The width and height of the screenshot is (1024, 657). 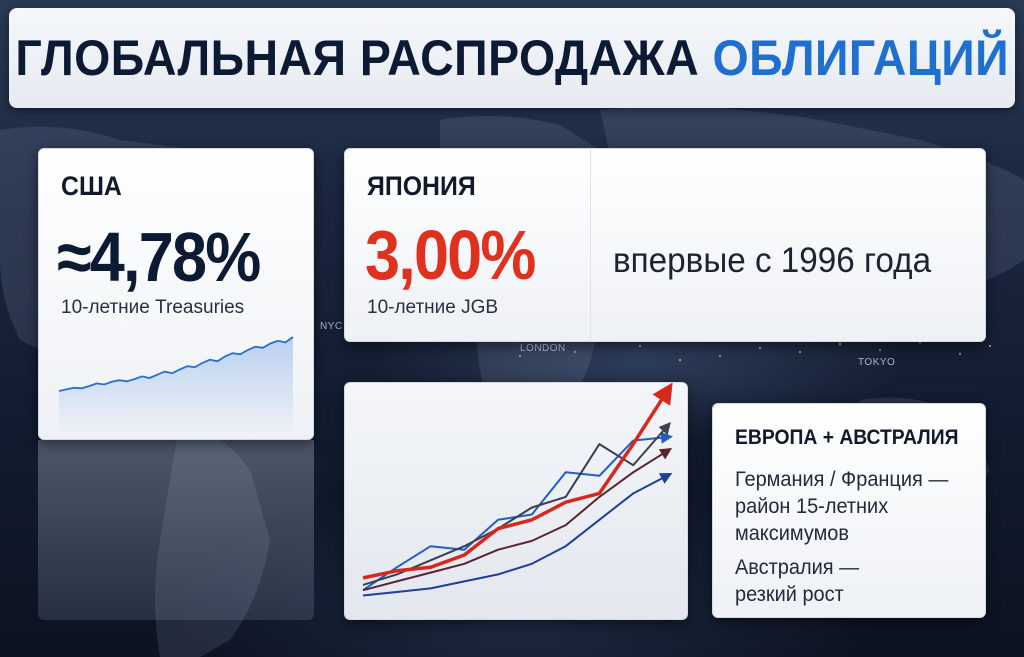 What do you see at coordinates (91, 186) in the screenshot?
I see `usa-label: США` at bounding box center [91, 186].